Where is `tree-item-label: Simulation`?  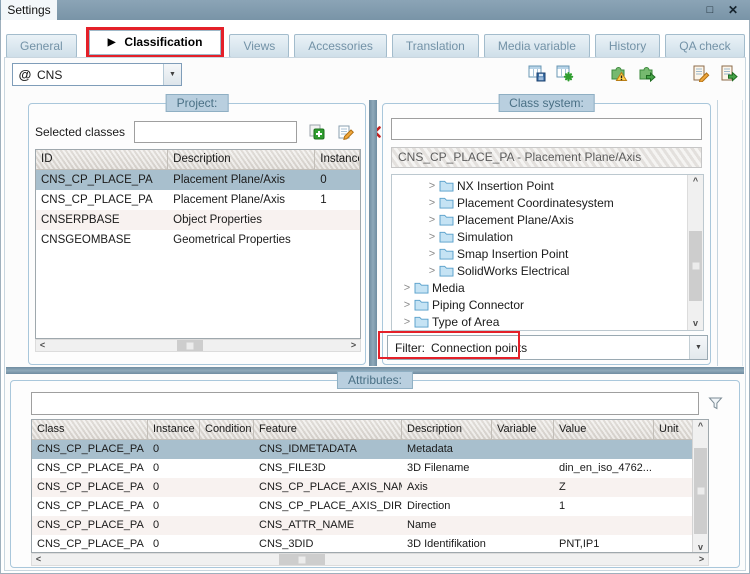 tree-item-label: Simulation is located at coordinates (485, 236).